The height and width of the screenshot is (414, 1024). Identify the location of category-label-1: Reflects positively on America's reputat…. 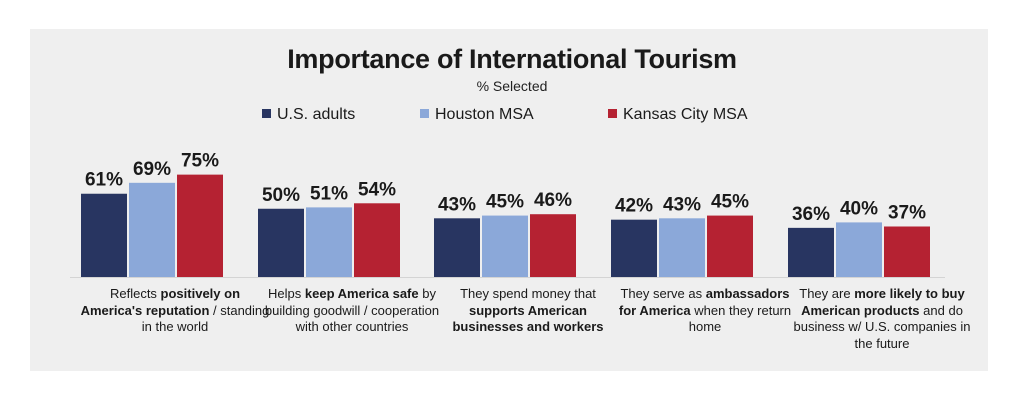
(175, 311).